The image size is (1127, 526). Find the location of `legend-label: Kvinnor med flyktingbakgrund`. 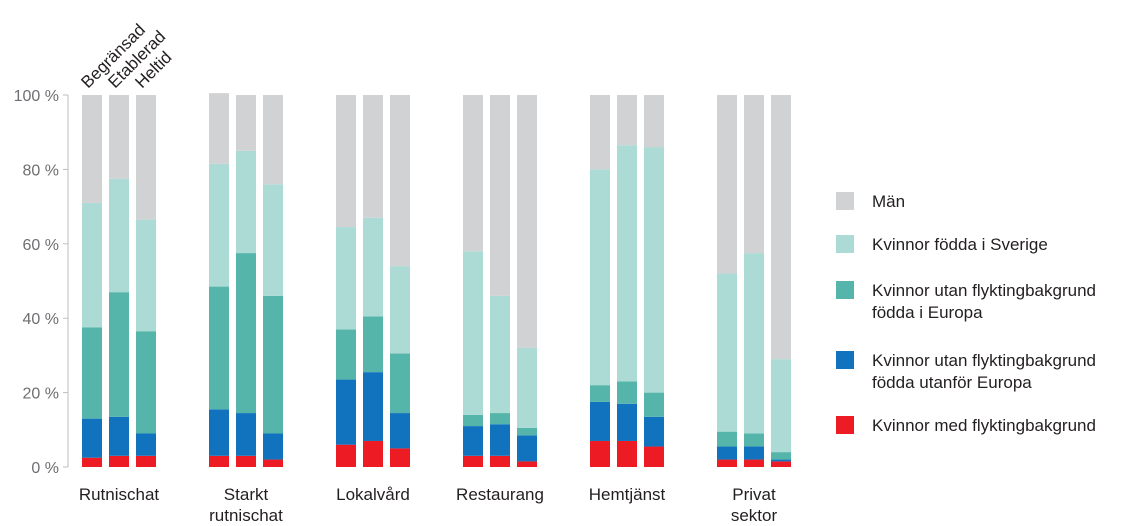

legend-label: Kvinnor med flyktingbakgrund is located at coordinates (984, 425).